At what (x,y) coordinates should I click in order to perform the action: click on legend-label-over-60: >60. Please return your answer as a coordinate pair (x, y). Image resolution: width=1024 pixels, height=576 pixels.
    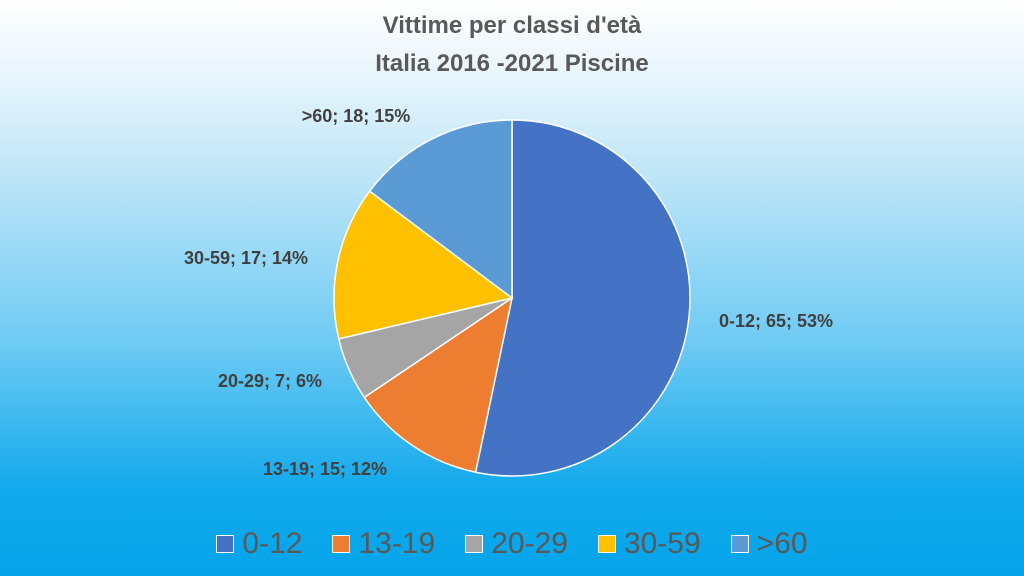
    Looking at the image, I should click on (782, 543).